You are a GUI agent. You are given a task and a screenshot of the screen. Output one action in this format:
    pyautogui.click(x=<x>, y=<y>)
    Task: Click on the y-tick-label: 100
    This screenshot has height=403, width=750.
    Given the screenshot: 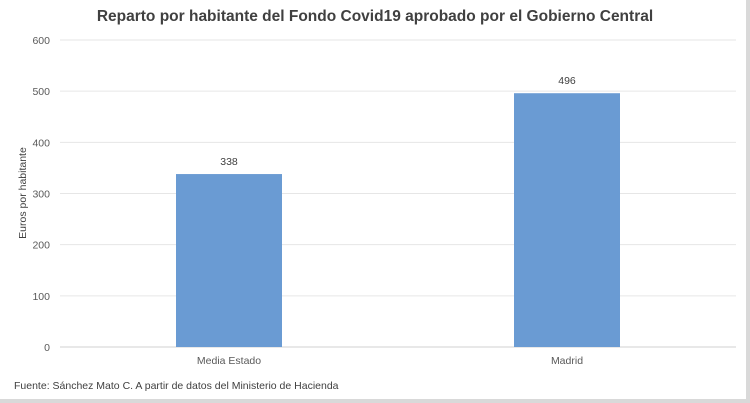 What is the action you would take?
    pyautogui.click(x=41, y=297)
    